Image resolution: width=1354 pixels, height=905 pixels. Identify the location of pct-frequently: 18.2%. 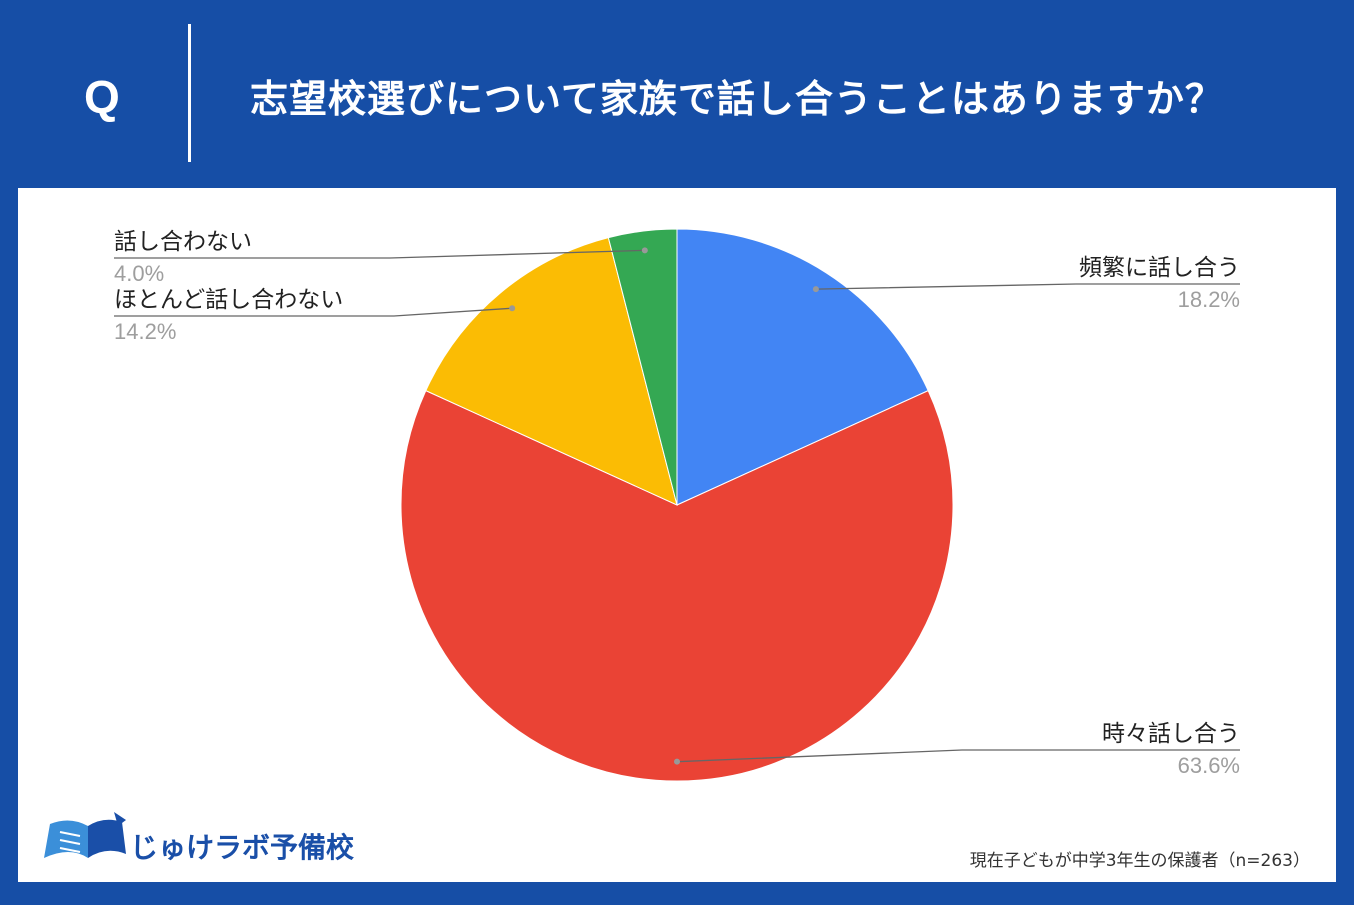
(1208, 299).